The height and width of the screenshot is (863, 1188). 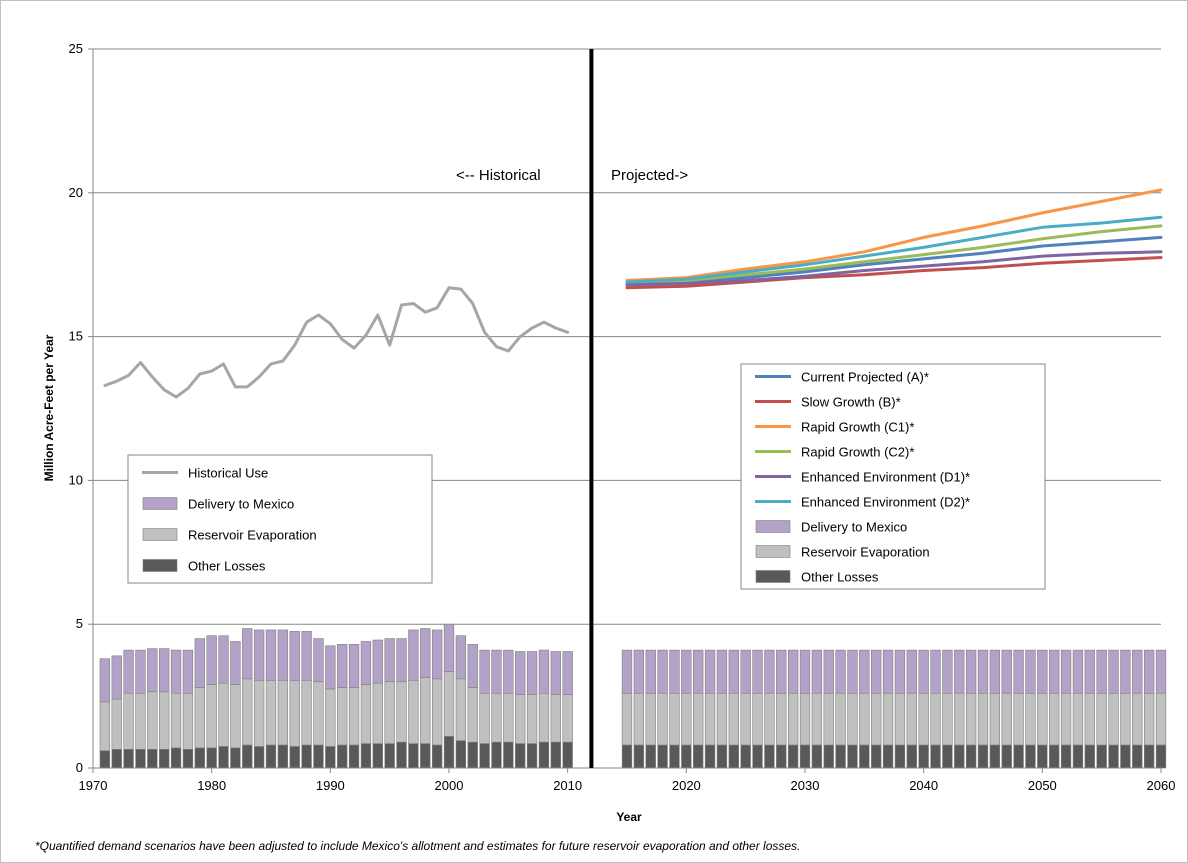 What do you see at coordinates (49, 407) in the screenshot?
I see `y-axis-title: Million Acre-Feet per Year` at bounding box center [49, 407].